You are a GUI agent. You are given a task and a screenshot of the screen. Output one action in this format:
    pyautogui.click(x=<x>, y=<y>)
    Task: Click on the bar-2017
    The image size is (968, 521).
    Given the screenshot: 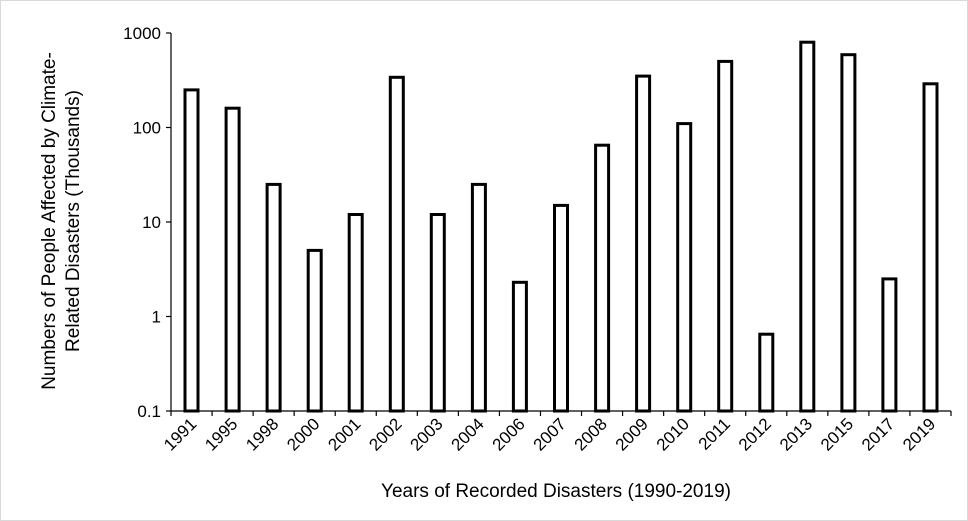 What is the action you would take?
    pyautogui.click(x=889, y=345)
    